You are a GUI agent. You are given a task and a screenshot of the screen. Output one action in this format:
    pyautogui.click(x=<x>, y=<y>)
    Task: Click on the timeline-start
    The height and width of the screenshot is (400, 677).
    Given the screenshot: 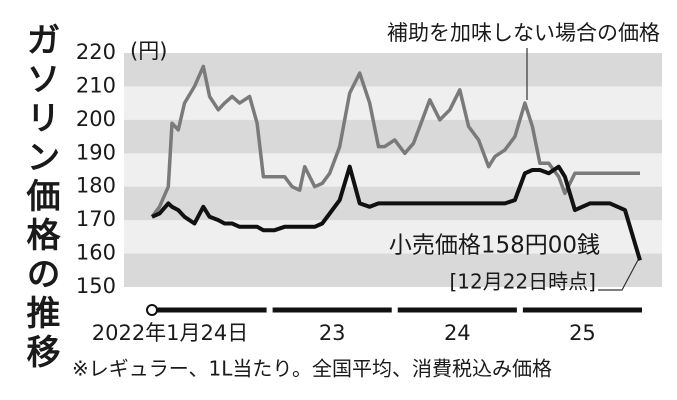 What is the action you would take?
    pyautogui.click(x=152, y=310)
    